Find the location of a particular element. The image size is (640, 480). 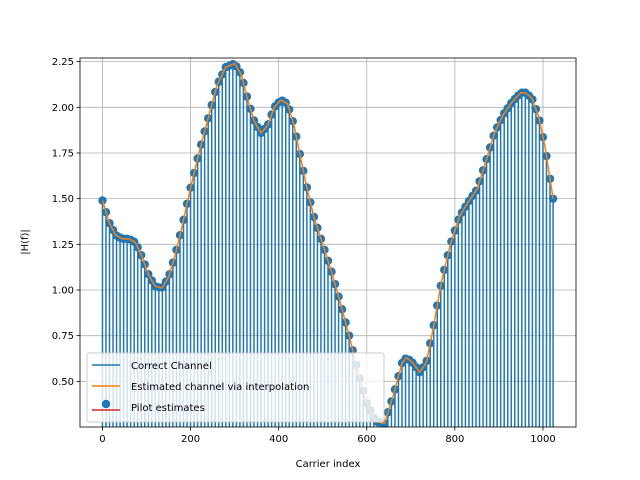

y-tick-label: 1.75 is located at coordinates (63, 153).